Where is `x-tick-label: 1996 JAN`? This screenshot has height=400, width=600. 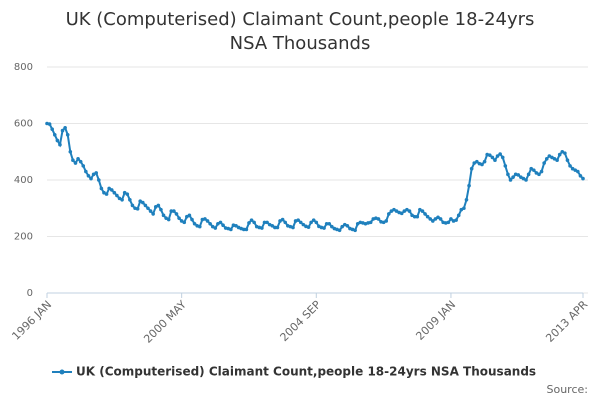
x-tick-label: 1996 JAN is located at coordinates (31, 320).